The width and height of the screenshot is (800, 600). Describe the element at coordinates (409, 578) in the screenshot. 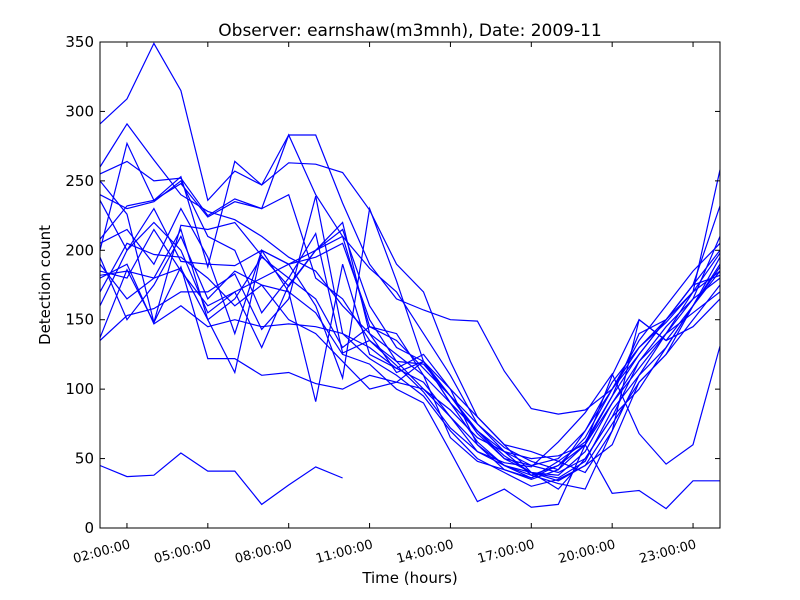

I see `x-axis-label: Time (hours)` at that location.